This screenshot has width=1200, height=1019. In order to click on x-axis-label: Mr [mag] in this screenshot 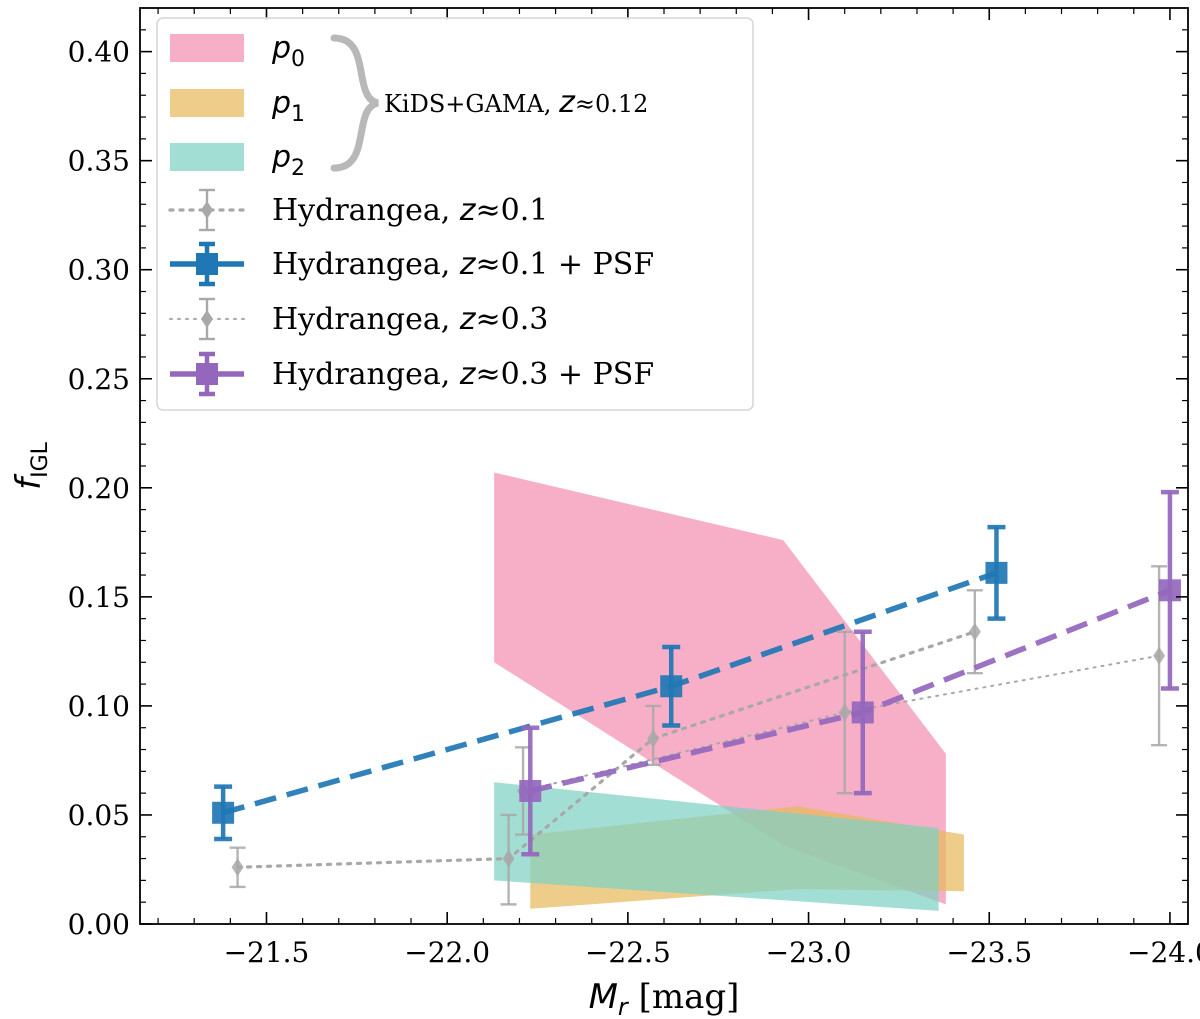, I will do `click(664, 998)`.